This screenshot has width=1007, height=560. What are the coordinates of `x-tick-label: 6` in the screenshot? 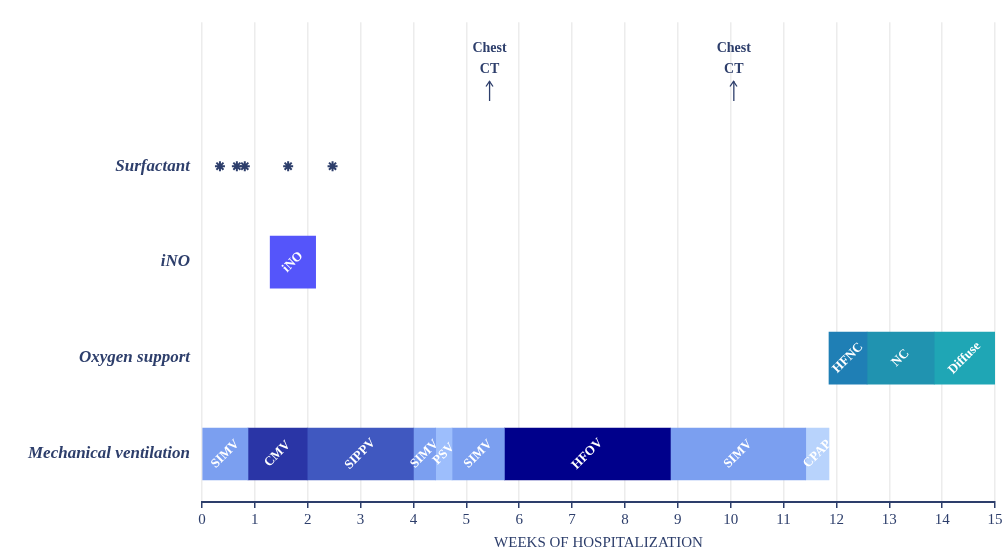 It's located at (519, 518).